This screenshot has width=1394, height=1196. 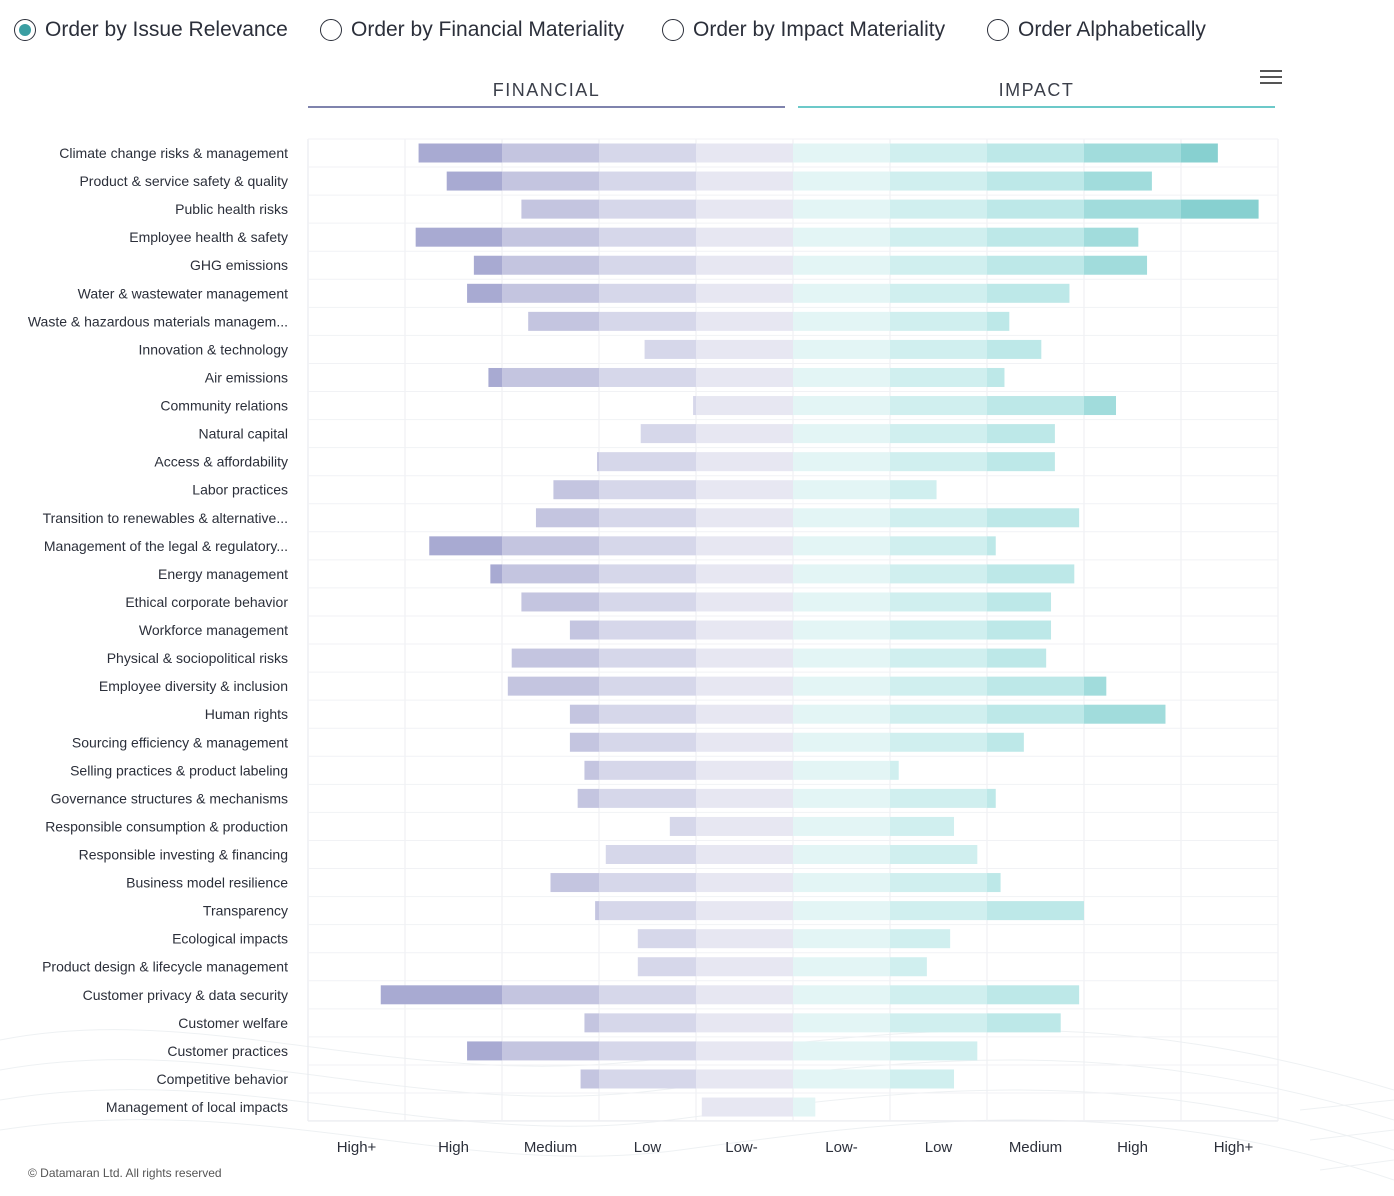 I want to click on category-label: Ethical corporate behavior, so click(x=206, y=602).